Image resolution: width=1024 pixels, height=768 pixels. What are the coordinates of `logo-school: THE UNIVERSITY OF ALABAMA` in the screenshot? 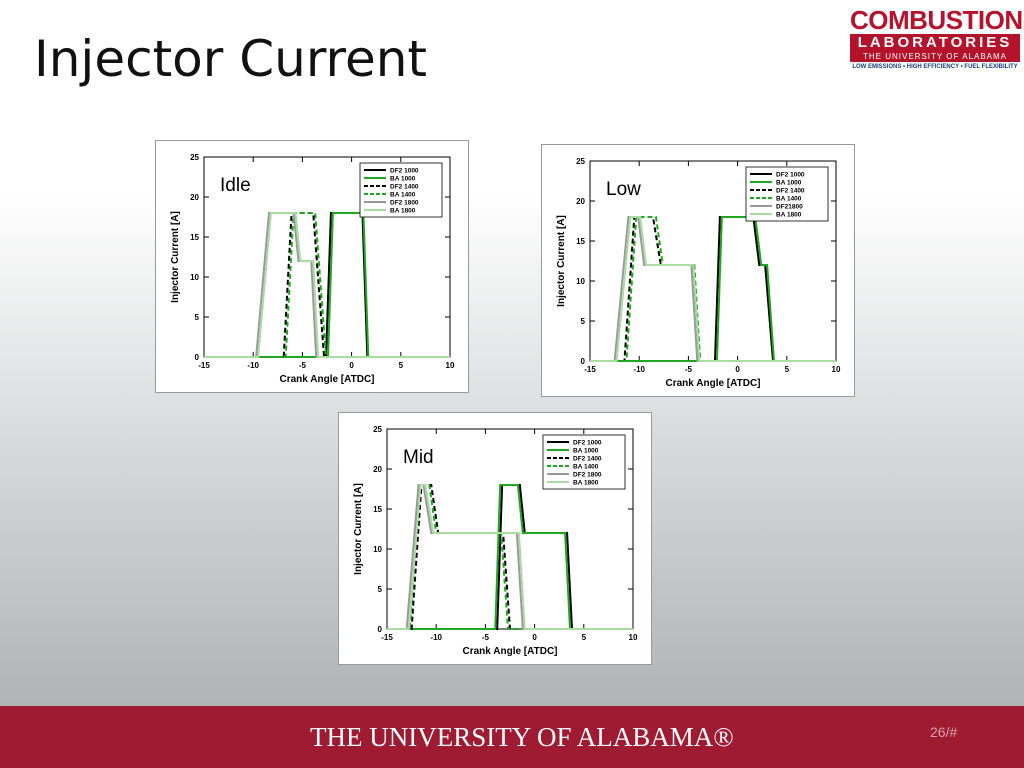 It's located at (935, 57).